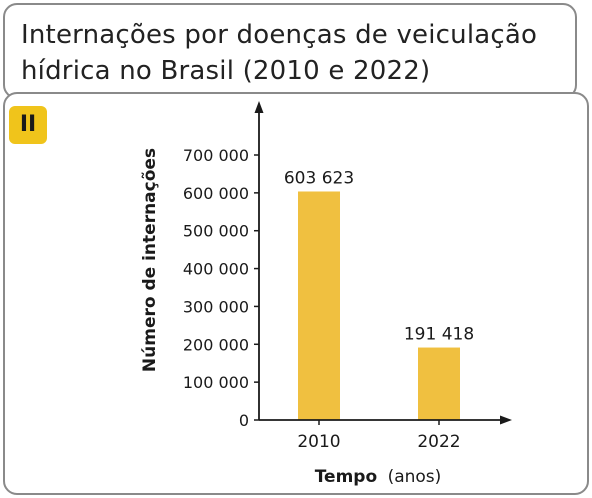  I want to click on bar-value-label: 191 418, so click(439, 335).